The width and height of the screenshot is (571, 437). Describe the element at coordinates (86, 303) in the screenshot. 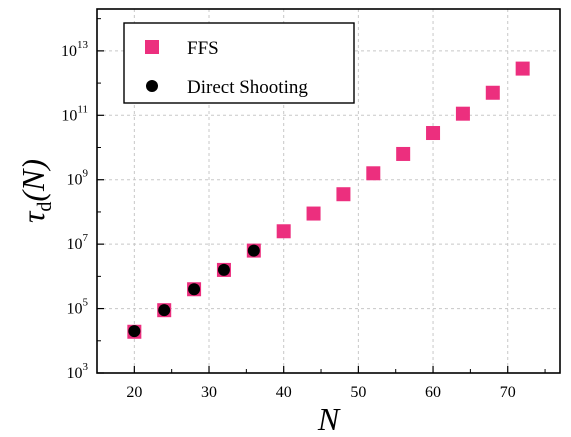

I see `y-tick-exponent: 5` at that location.